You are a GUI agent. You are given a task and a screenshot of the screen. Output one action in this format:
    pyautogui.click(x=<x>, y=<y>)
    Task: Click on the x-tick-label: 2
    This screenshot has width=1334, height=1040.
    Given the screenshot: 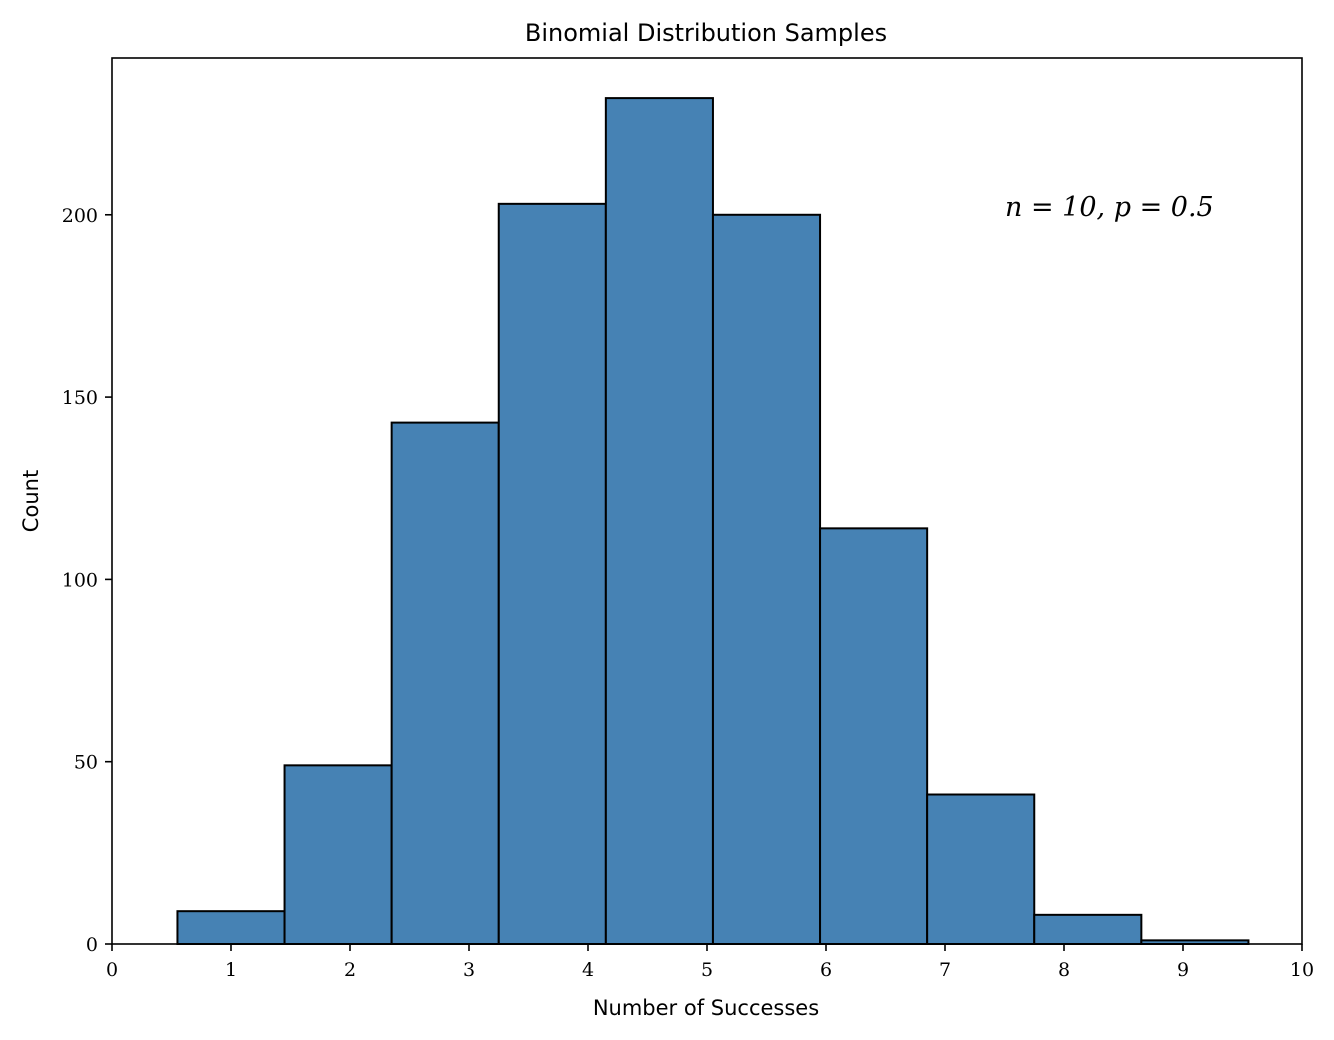 What is the action you would take?
    pyautogui.click(x=350, y=970)
    